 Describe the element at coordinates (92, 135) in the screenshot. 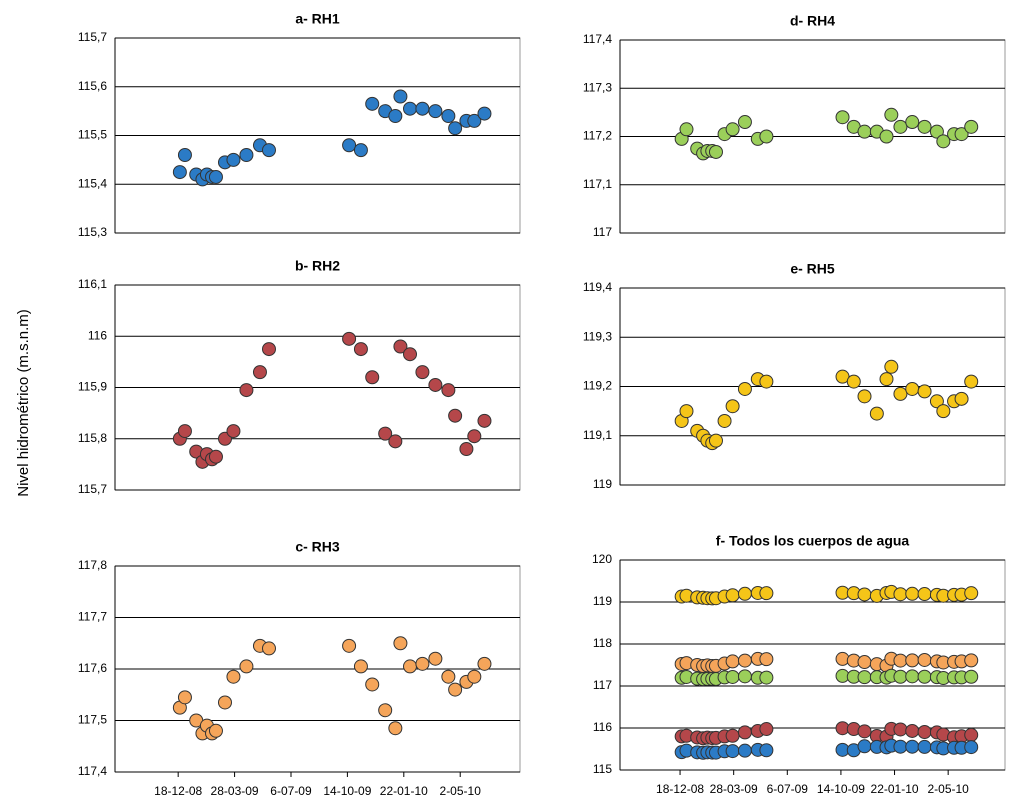

I see `y-tick-label: 115,5` at that location.